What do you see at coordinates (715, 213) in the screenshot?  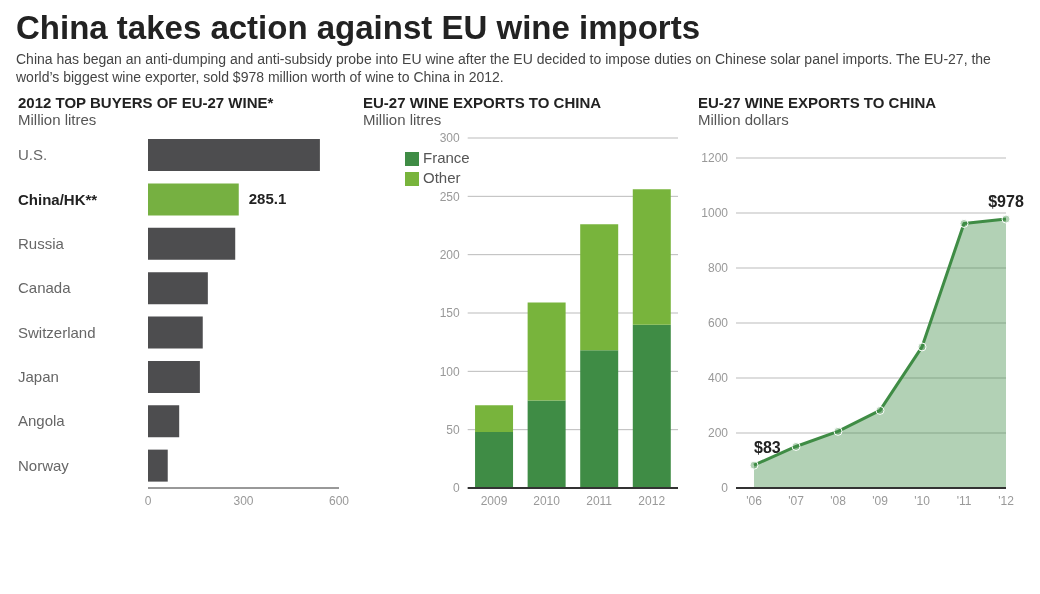 I see `y-tick-label: 1000` at bounding box center [715, 213].